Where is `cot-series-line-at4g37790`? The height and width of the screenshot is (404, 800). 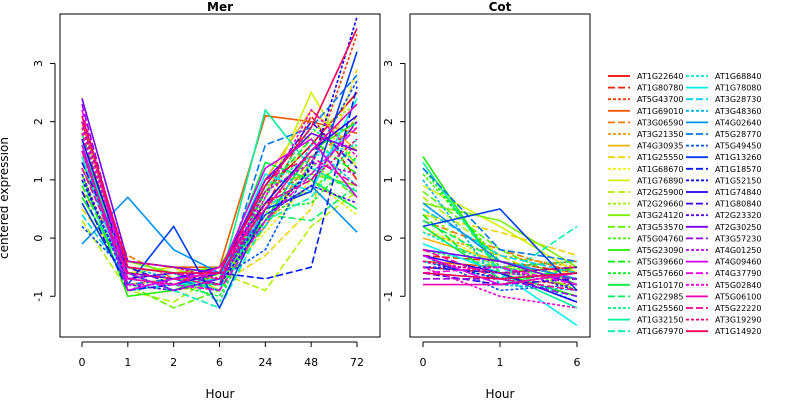 cot-series-line-at4g37790 is located at coordinates (500, 276).